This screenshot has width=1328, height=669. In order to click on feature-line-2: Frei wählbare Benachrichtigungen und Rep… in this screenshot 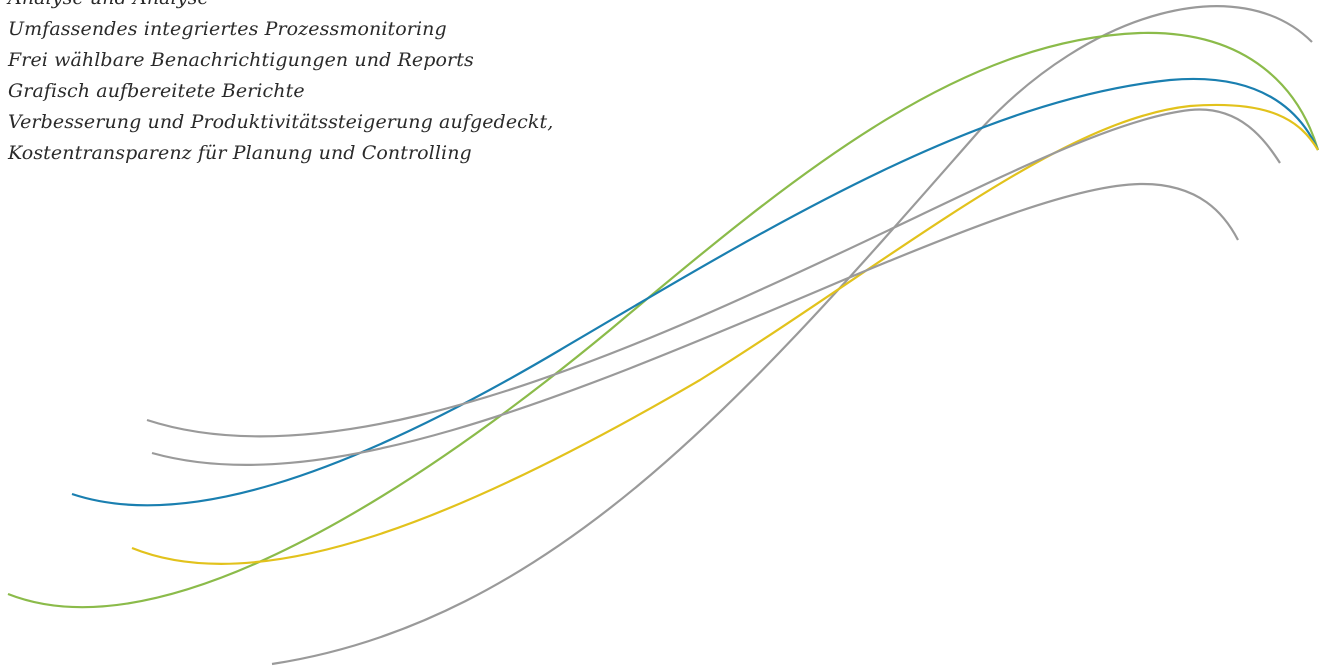, I will do `click(241, 60)`.